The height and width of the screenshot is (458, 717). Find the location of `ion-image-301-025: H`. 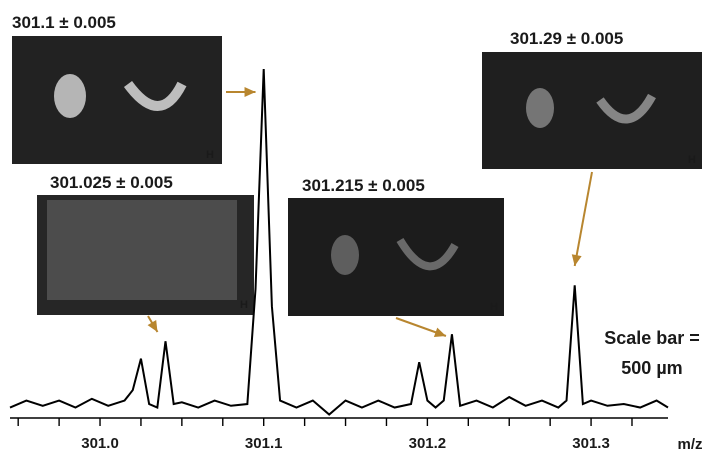

ion-image-301-025: H is located at coordinates (145, 255).